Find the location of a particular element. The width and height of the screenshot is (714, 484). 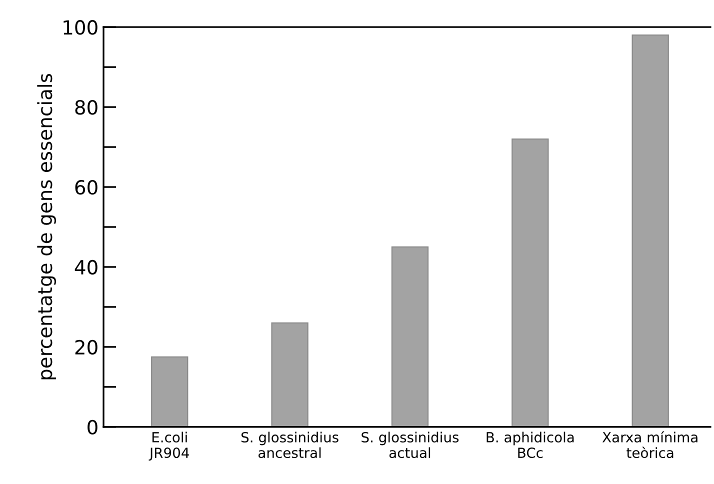

y-tick-label: 20 is located at coordinates (86, 347).